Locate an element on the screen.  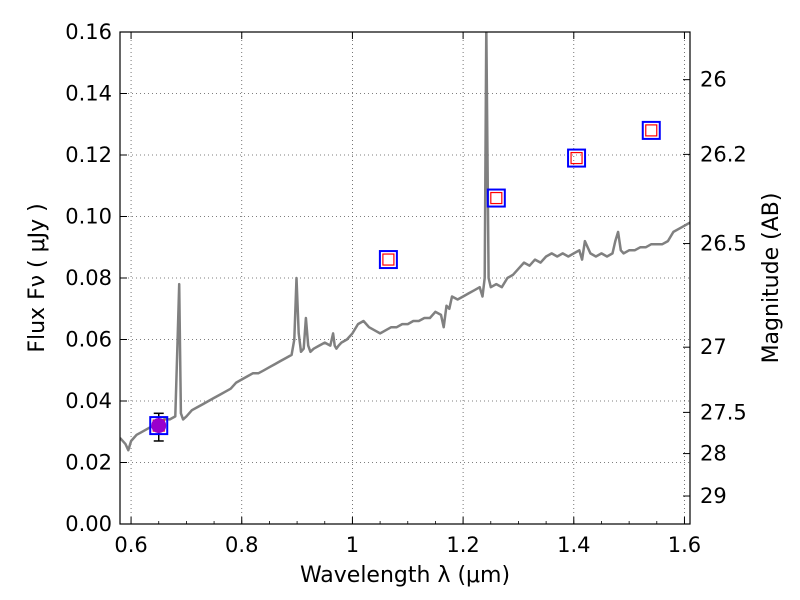
y-tick-label: 0.10 is located at coordinates (88, 217).